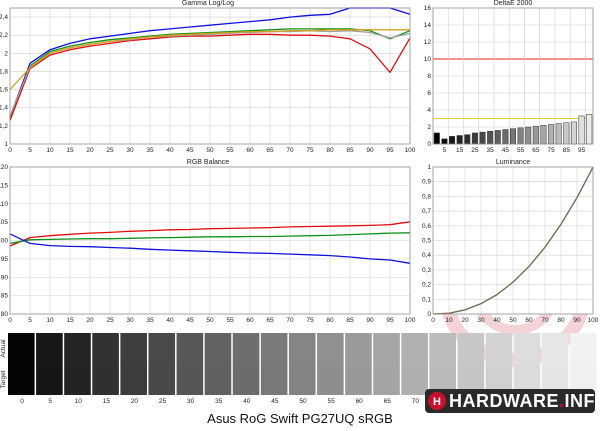 The height and width of the screenshot is (431, 600). I want to click on rgb-xtick-label: 75, so click(310, 320).